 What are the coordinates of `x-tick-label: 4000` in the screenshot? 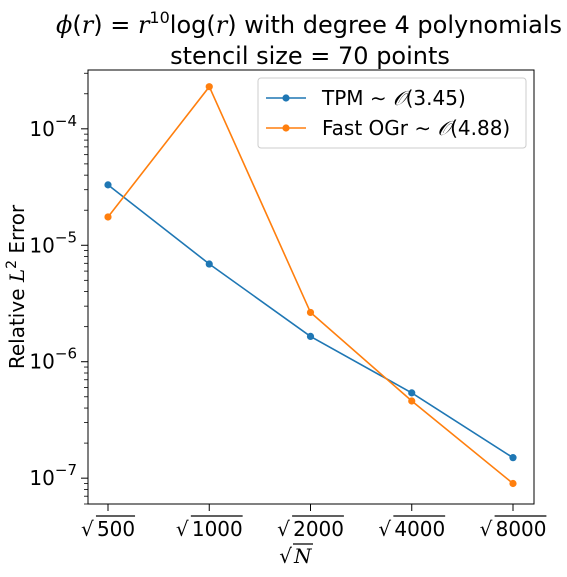 It's located at (419, 529).